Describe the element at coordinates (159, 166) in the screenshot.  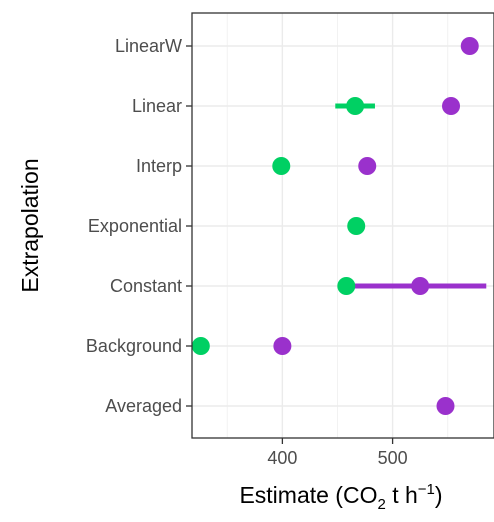
I see `y-tick-label: Interp` at that location.